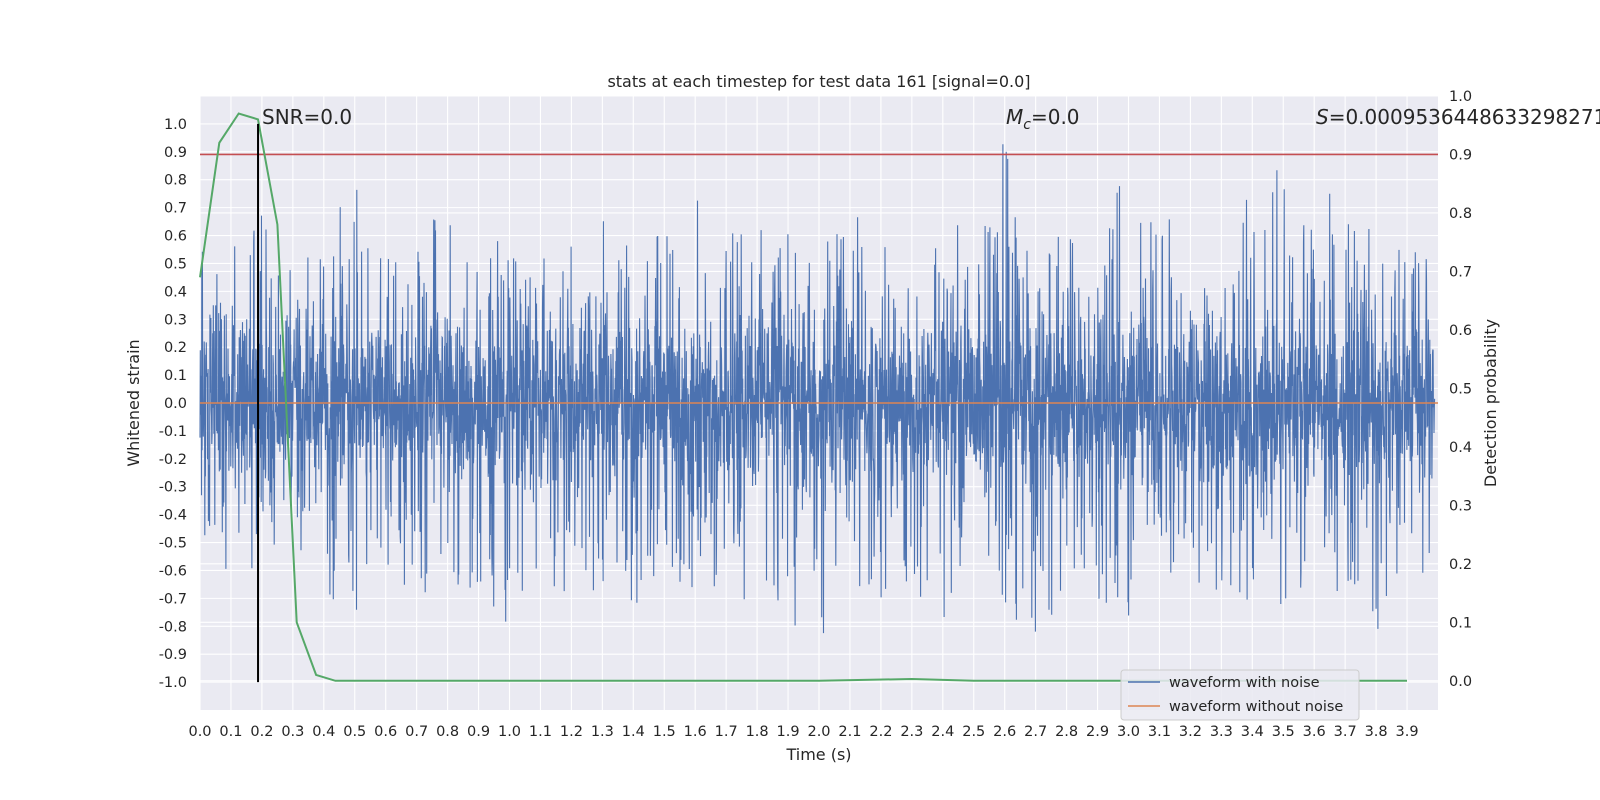 The image size is (1600, 800). Describe the element at coordinates (1345, 732) in the screenshot. I see `x-tick-label: 3.7` at that location.